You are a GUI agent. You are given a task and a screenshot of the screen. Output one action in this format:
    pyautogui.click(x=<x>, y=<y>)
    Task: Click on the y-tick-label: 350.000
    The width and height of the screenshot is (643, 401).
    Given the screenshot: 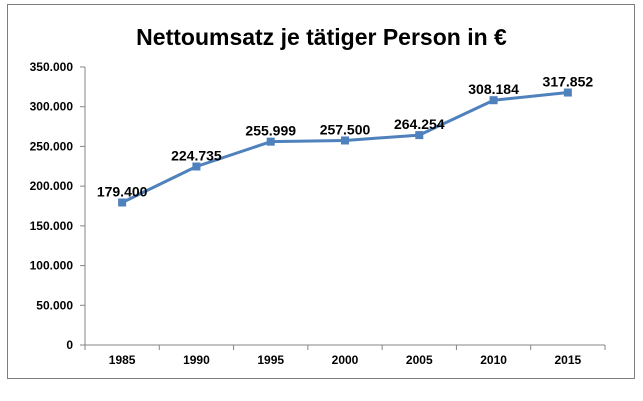 What is the action you would take?
    pyautogui.click(x=52, y=67)
    